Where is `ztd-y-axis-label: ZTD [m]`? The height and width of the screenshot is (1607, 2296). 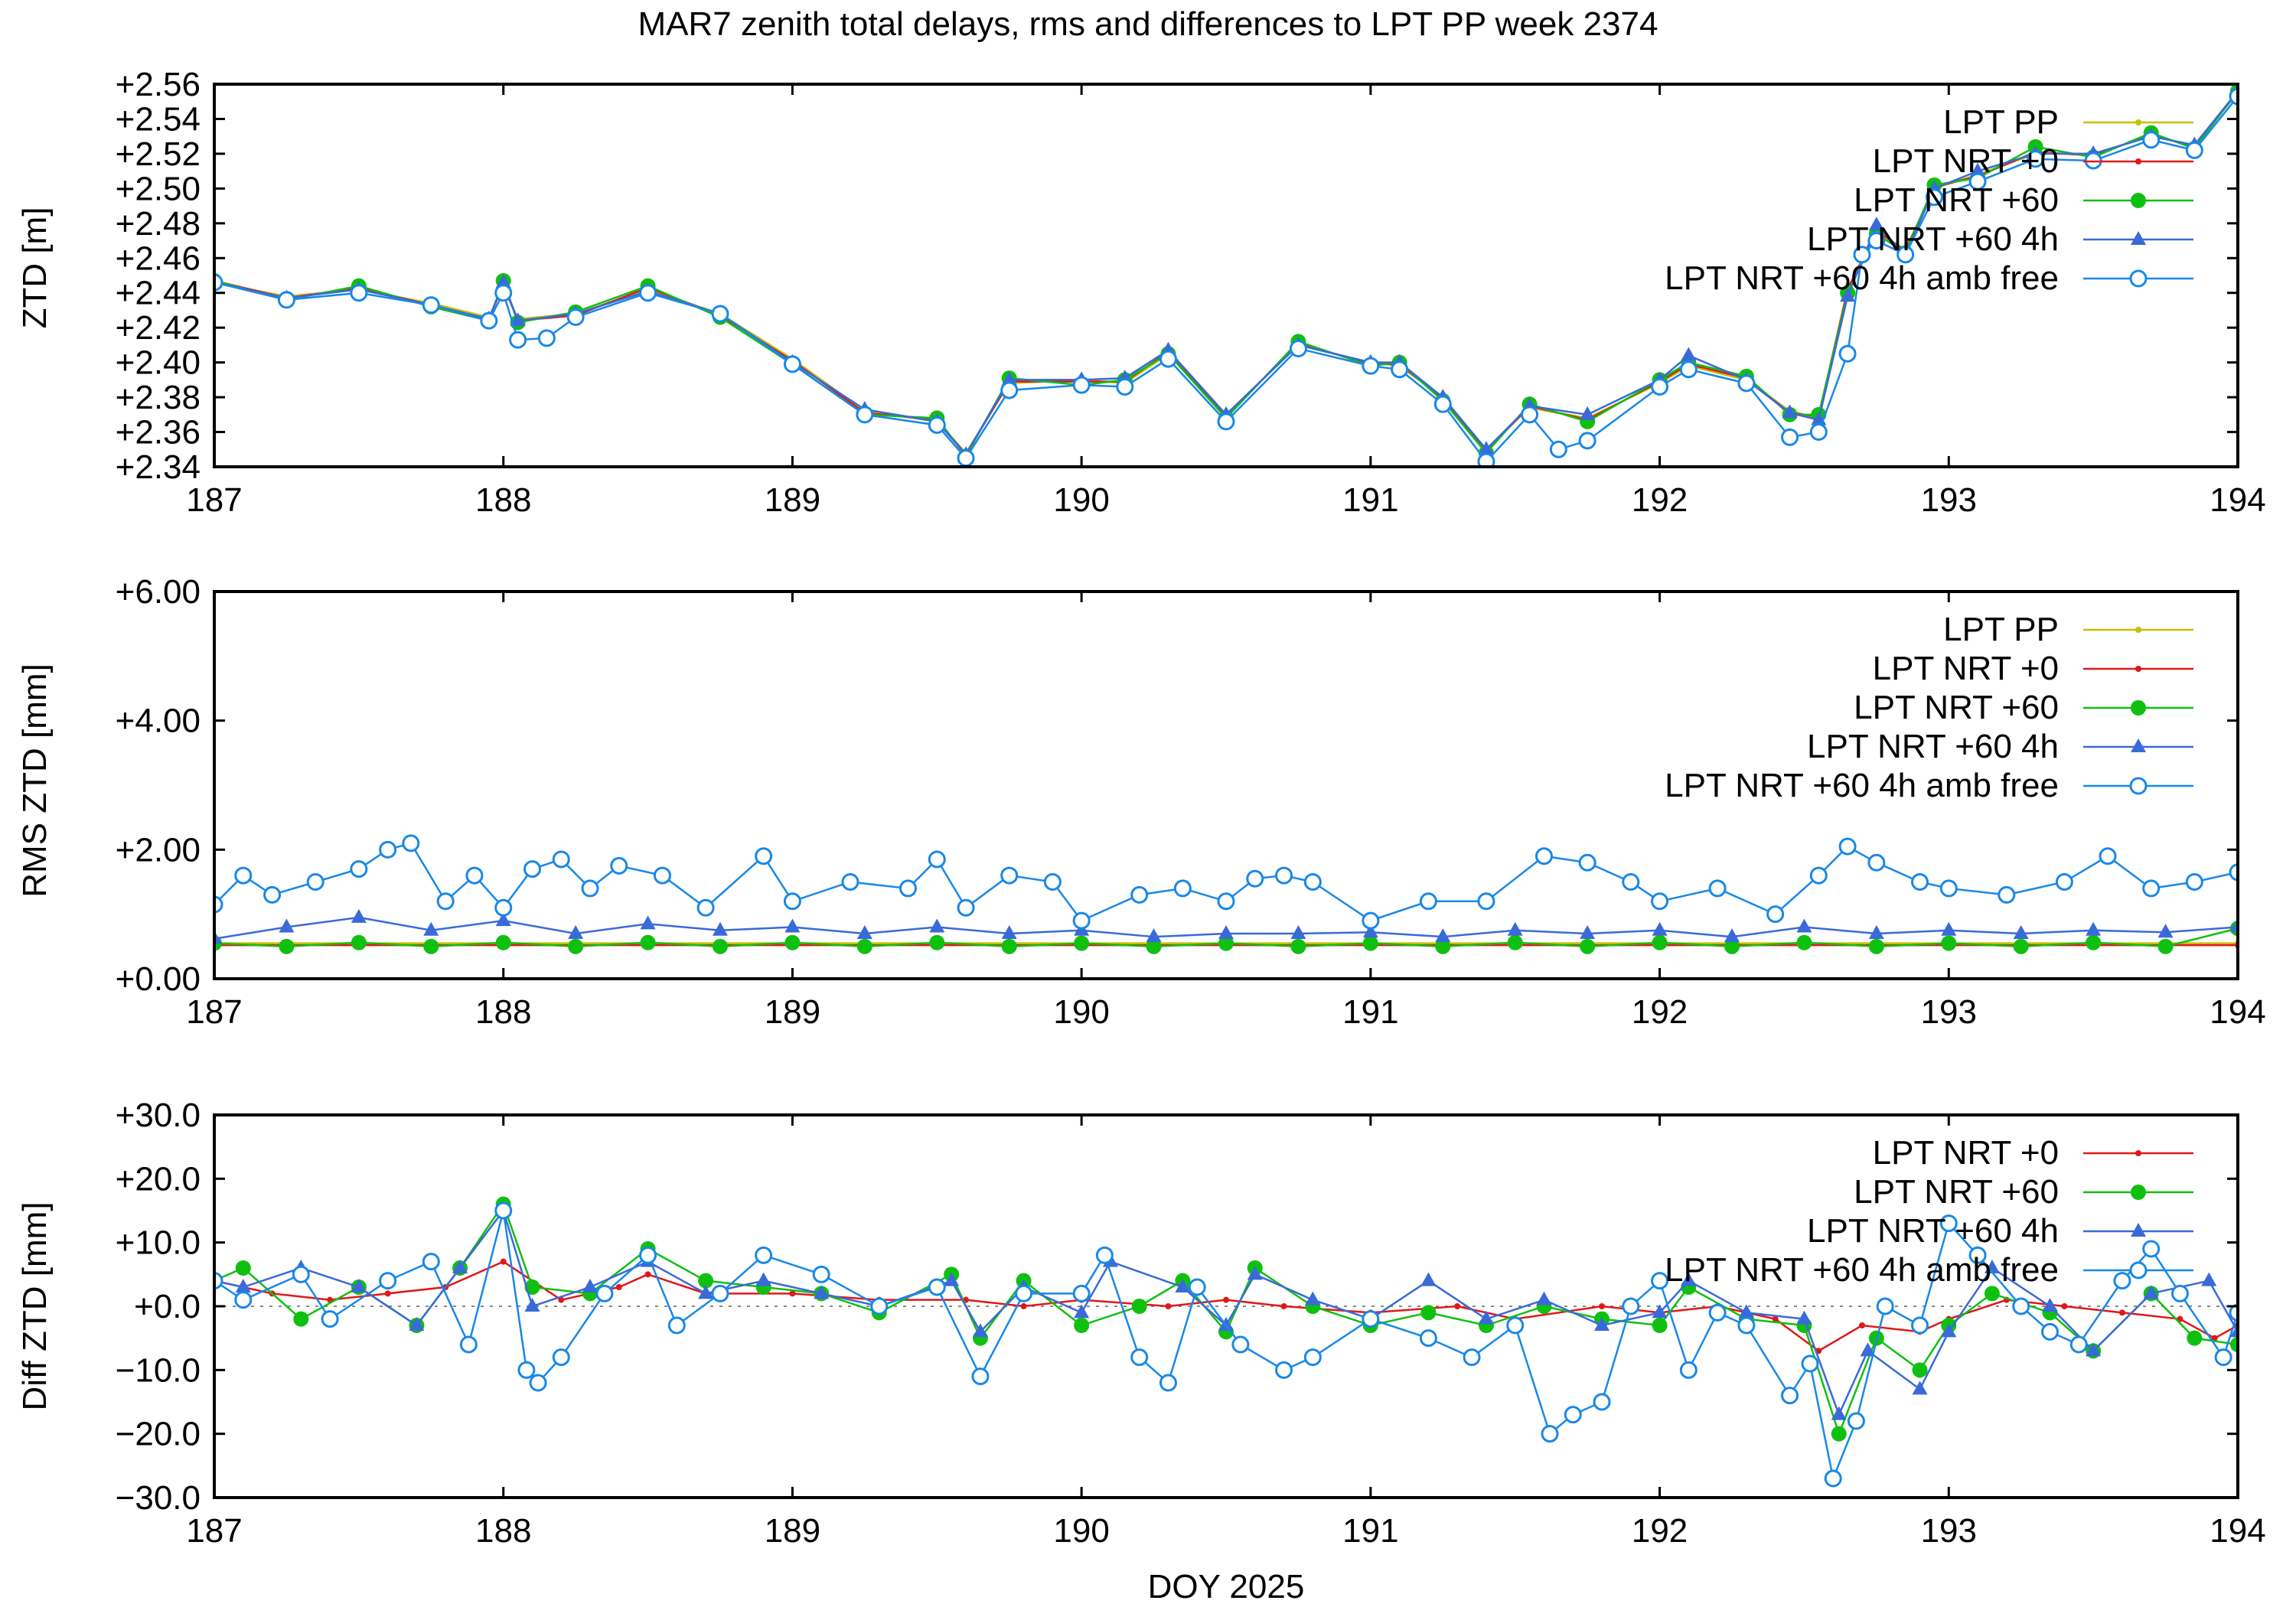 ztd-y-axis-label: ZTD [m] is located at coordinates (35, 268).